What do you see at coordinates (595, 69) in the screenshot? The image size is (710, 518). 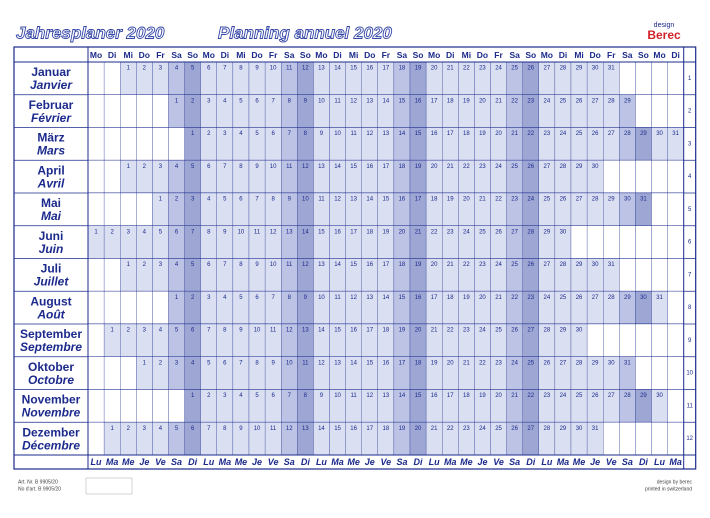 I see `day-number: 30` at bounding box center [595, 69].